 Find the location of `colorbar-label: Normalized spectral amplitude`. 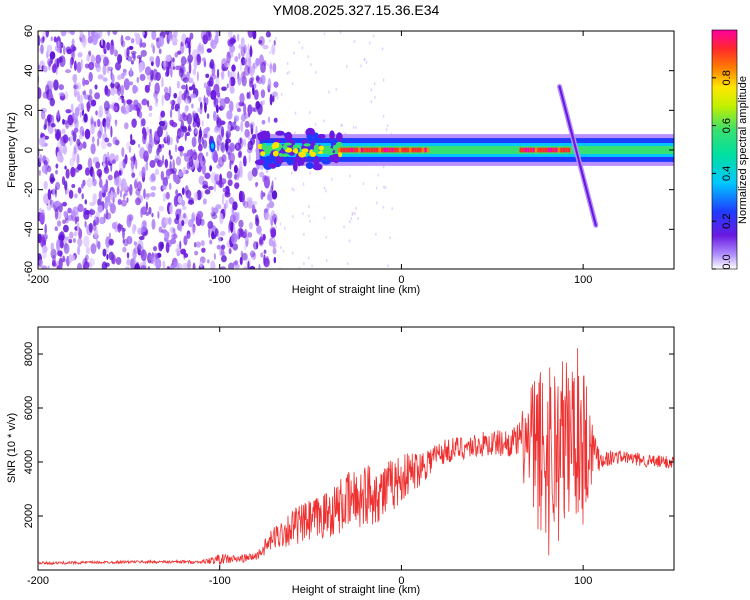

colorbar-label: Normalized spectral amplitude is located at coordinates (743, 150).